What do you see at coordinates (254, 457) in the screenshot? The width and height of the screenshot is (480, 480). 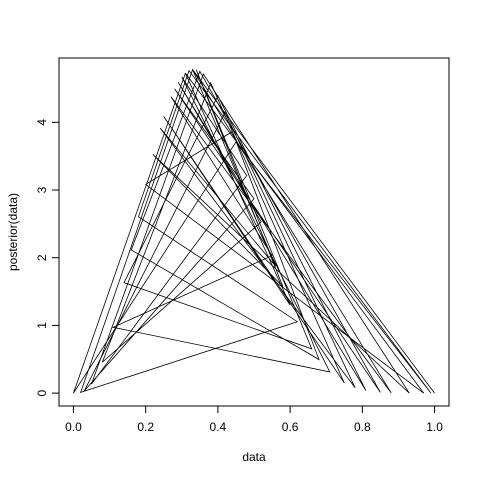 I see `x-axis-label: data` at bounding box center [254, 457].